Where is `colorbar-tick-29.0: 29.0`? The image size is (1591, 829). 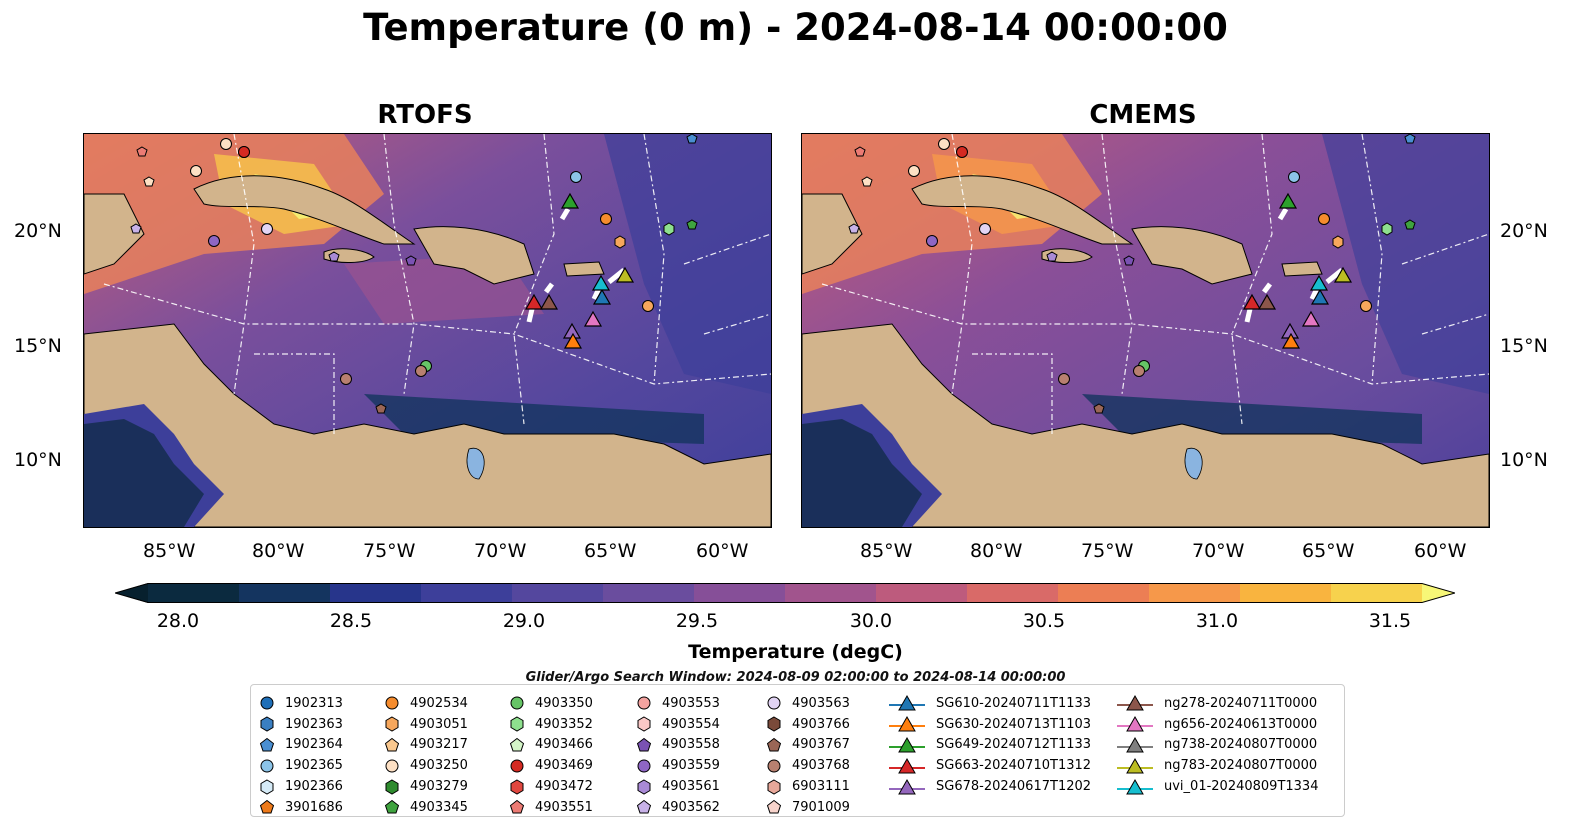
colorbar-tick-29.0: 29.0 is located at coordinates (524, 621).